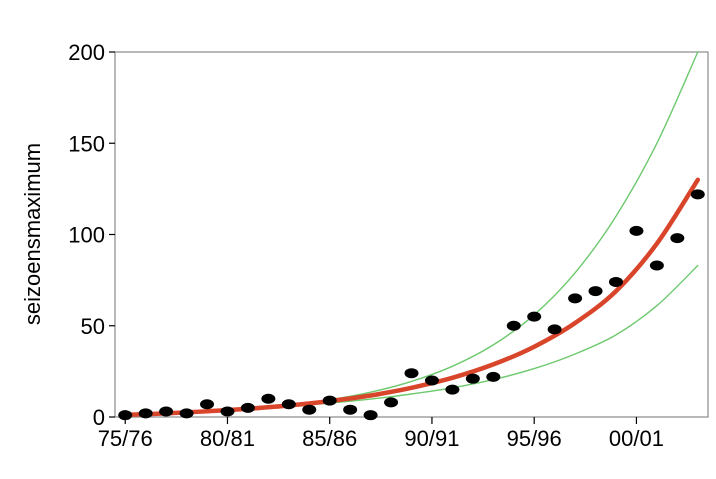  I want to click on x-tick-label: 95/96, so click(534, 438).